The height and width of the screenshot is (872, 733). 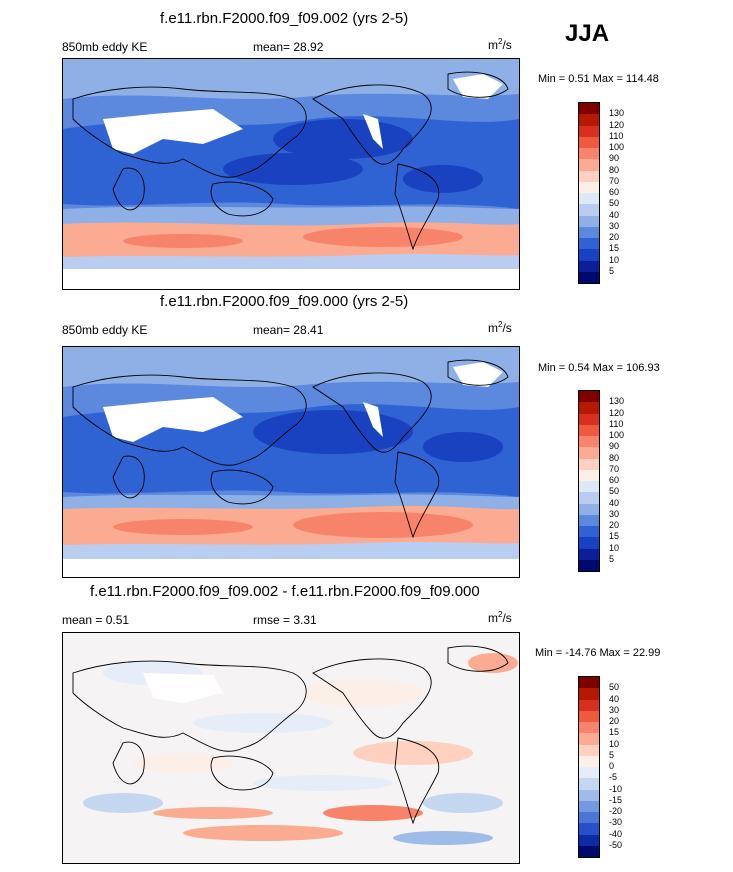 What do you see at coordinates (288, 330) in the screenshot?
I see `panel2-mean: mean= 28.41` at bounding box center [288, 330].